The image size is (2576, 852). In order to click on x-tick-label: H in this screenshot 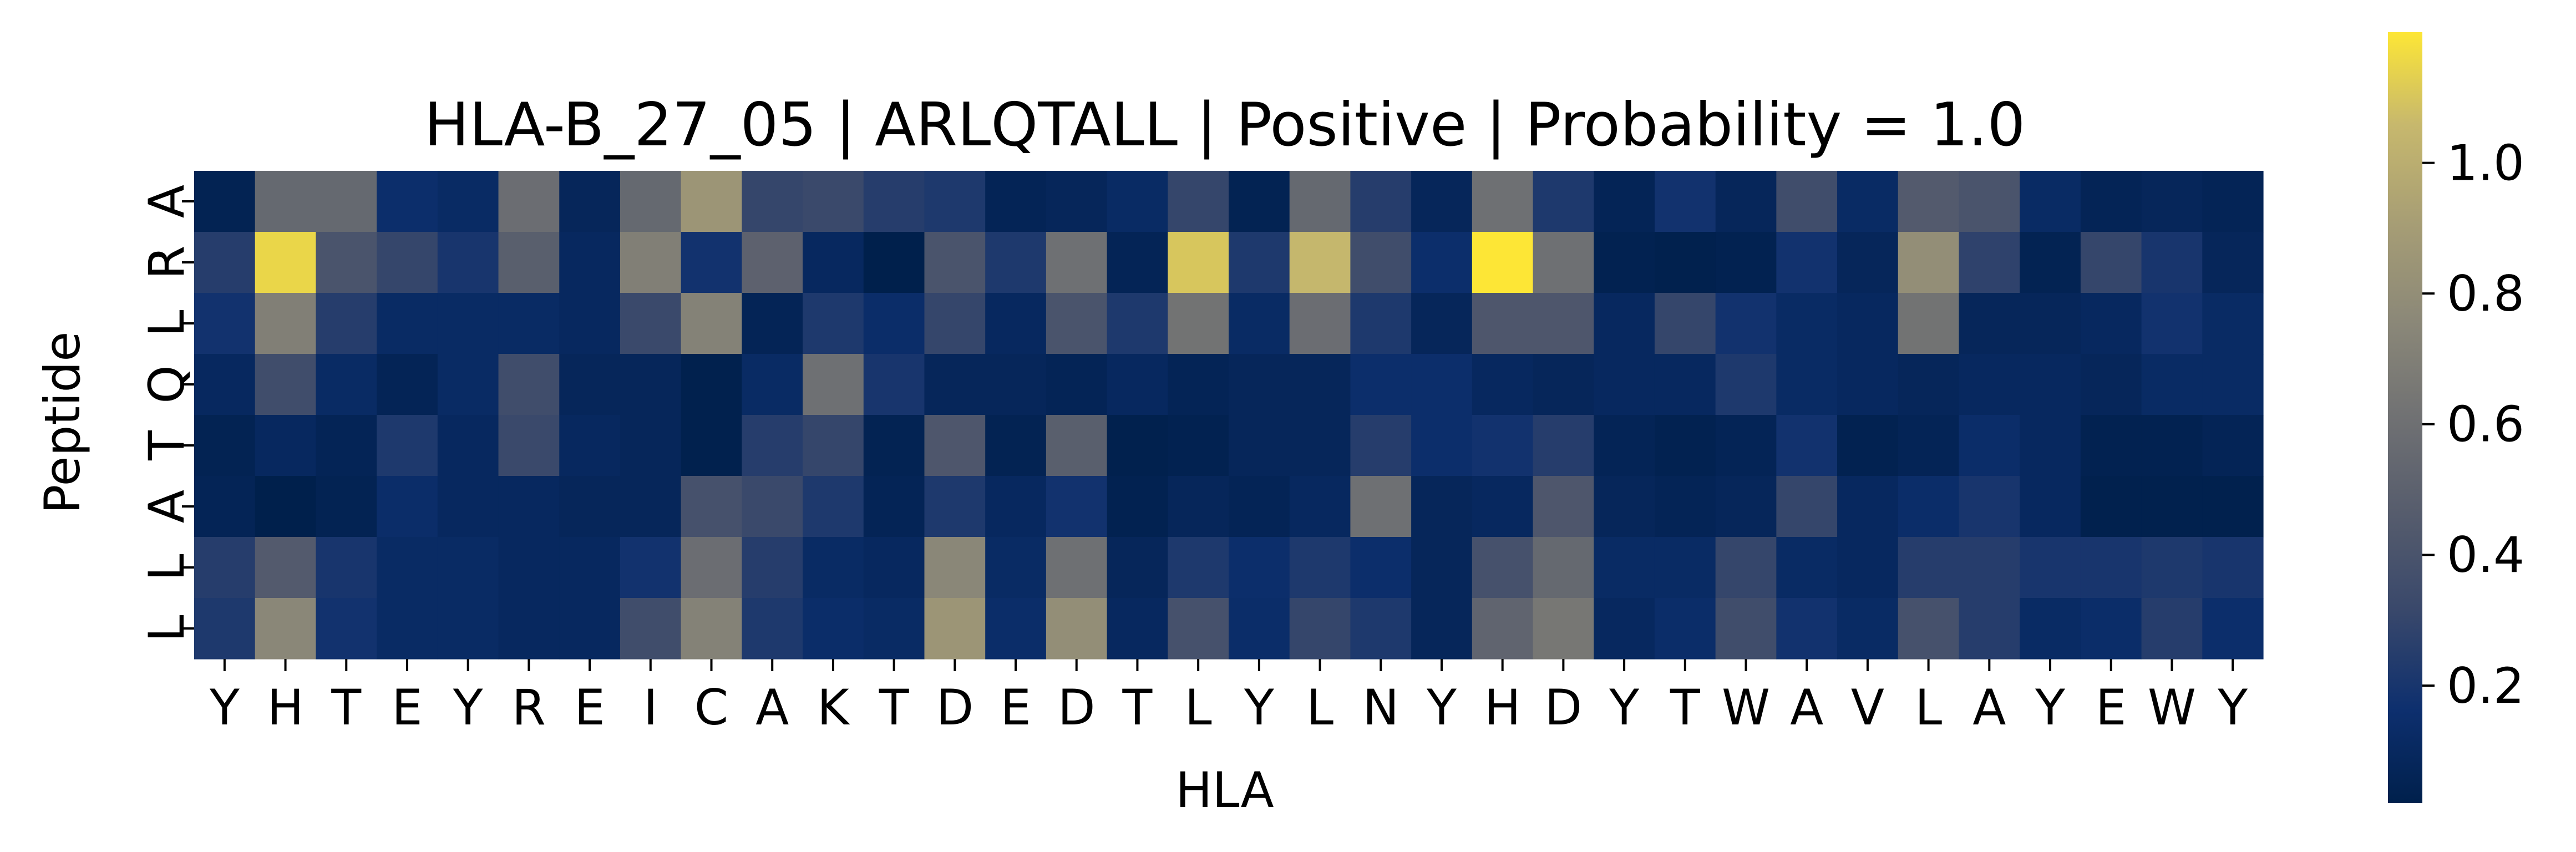, I will do `click(1502, 707)`.